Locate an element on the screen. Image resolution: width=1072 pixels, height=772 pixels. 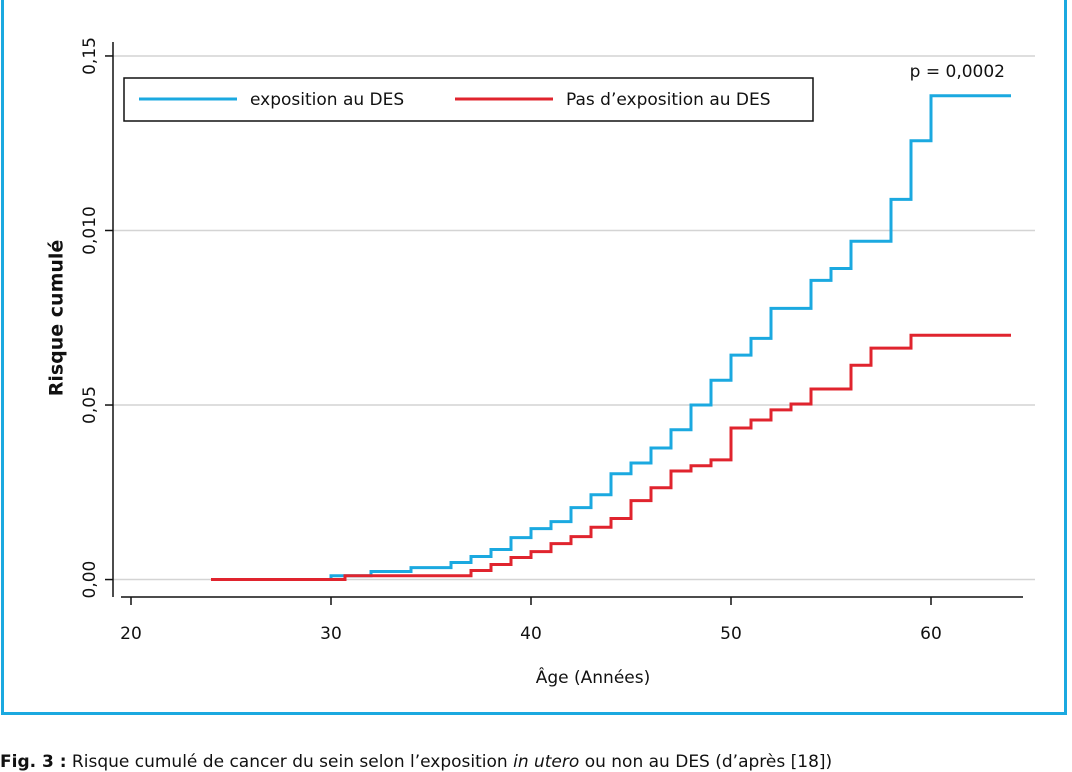
y-tick-label: 0,010 is located at coordinates (90, 230).